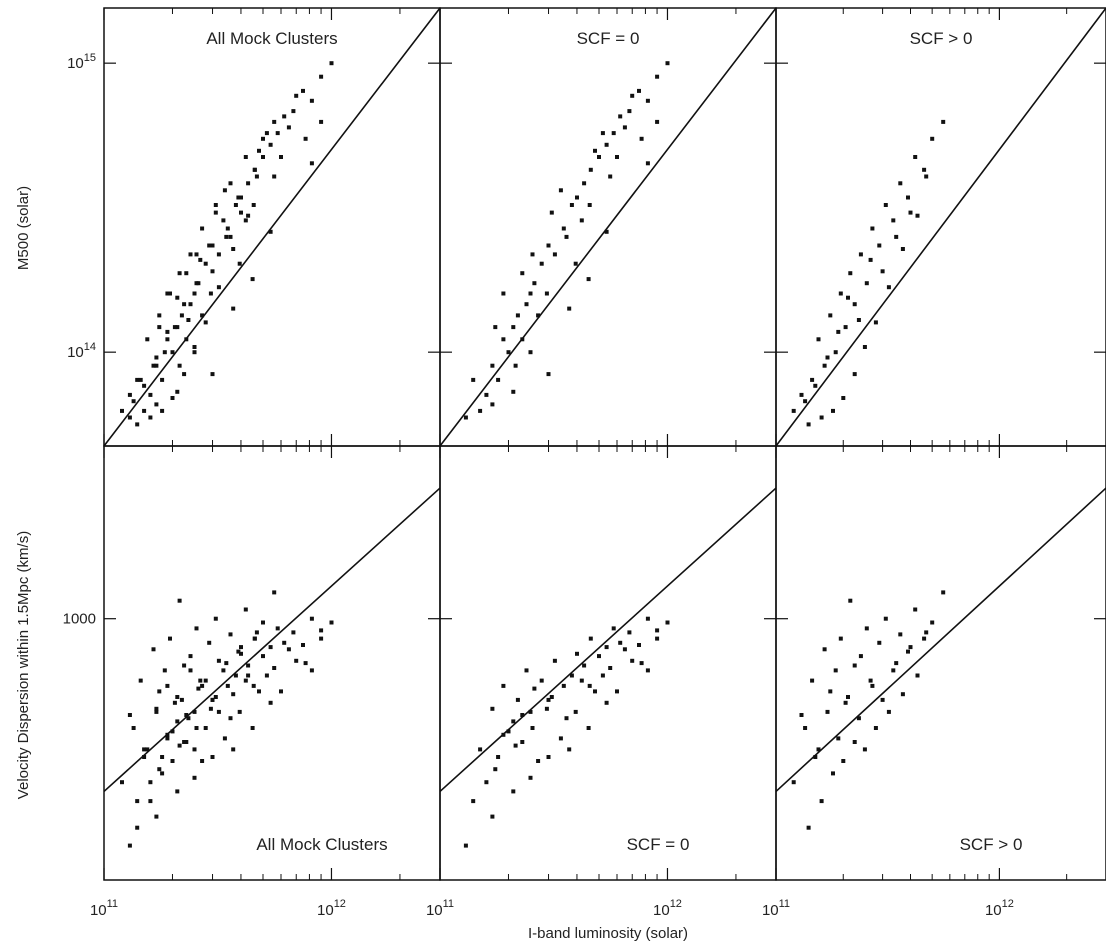  What do you see at coordinates (658, 844) in the screenshot?
I see `panel-title: SCF = 0` at bounding box center [658, 844].